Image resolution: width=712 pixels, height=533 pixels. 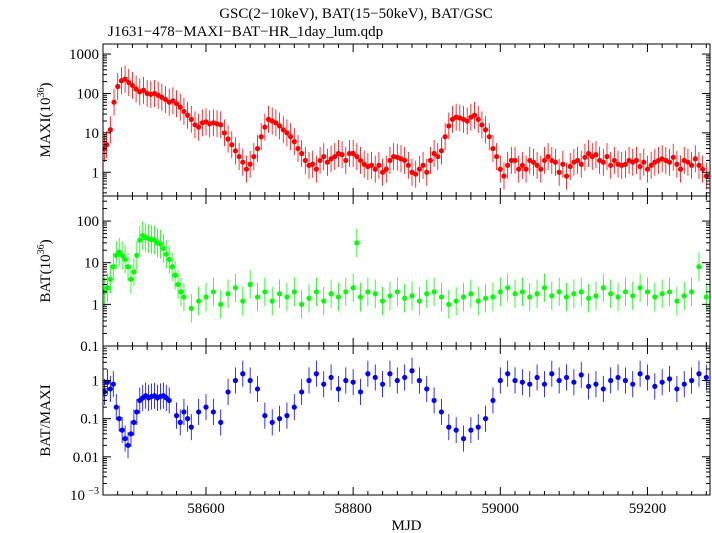 I want to click on x-tick-label: 58600, so click(x=206, y=509).